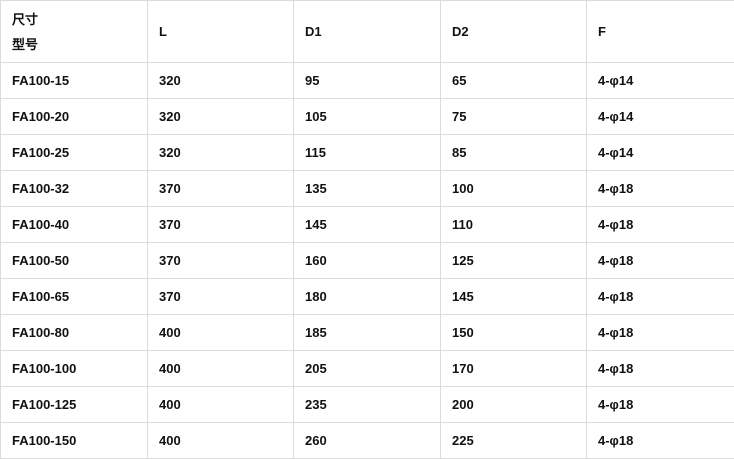 The height and width of the screenshot is (459, 734). I want to click on cell-d1: 185, so click(367, 332).